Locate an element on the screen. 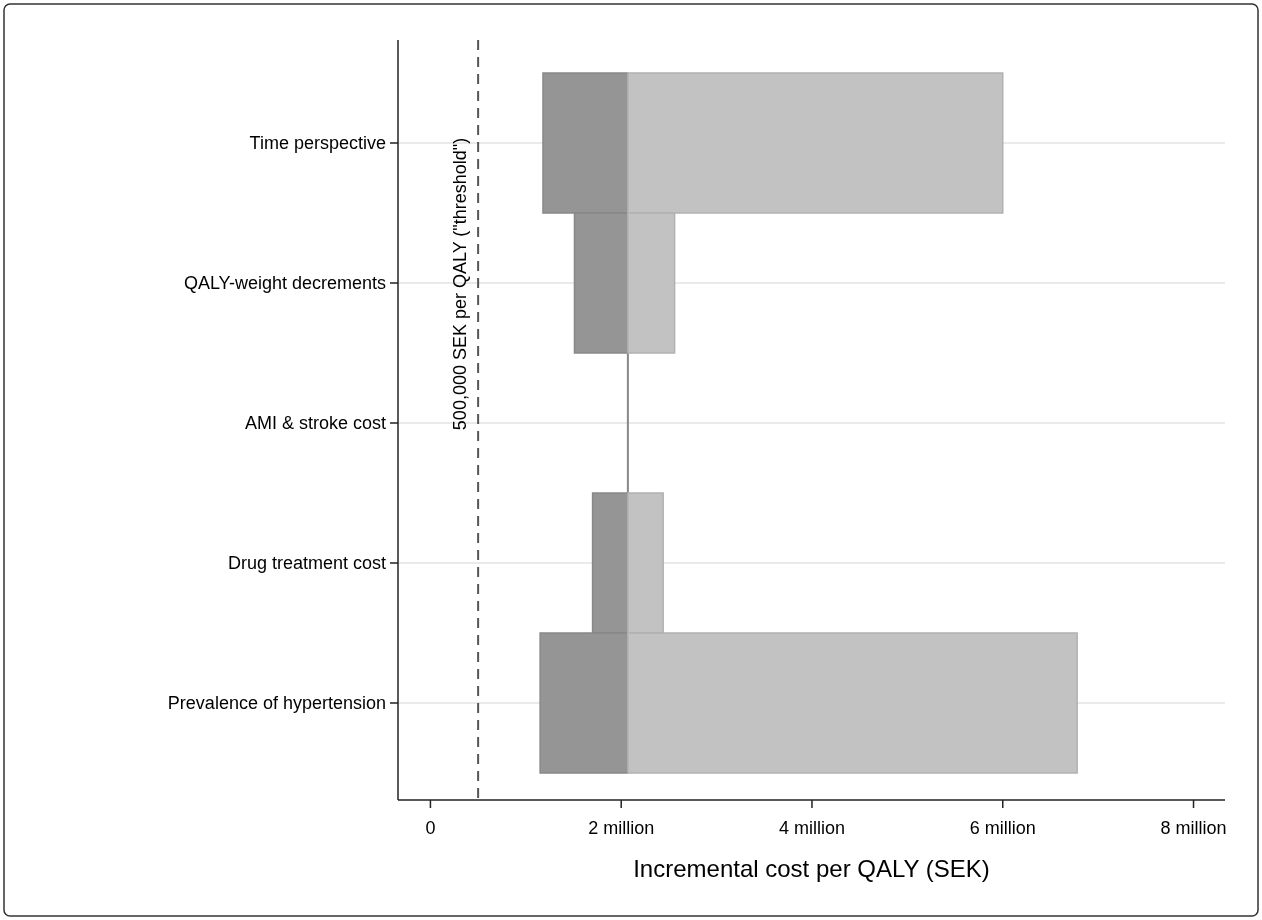 This screenshot has height=920, width=1262. x-tick-label: 6 million is located at coordinates (1002, 828).